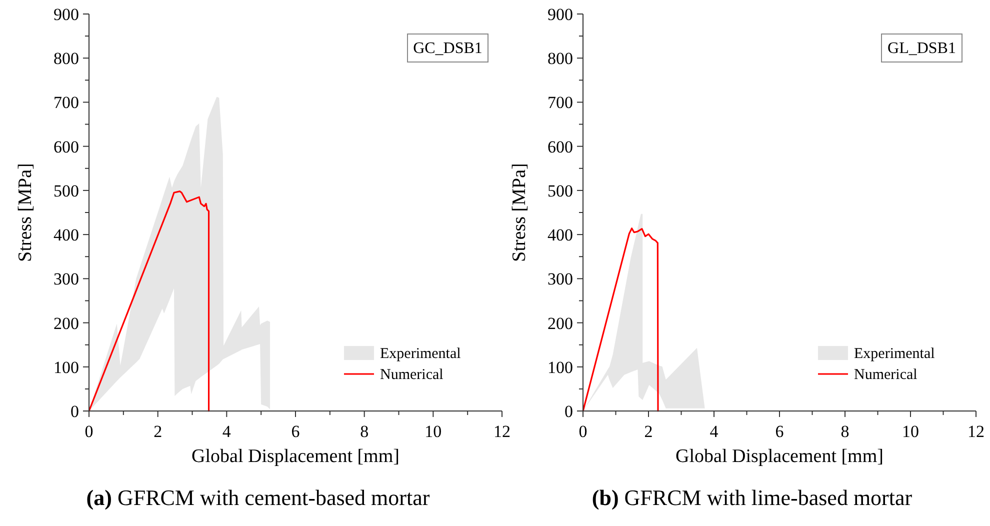 The width and height of the screenshot is (990, 526). What do you see at coordinates (258, 497) in the screenshot?
I see `text: (a) GFRCM with cement-based mortar` at bounding box center [258, 497].